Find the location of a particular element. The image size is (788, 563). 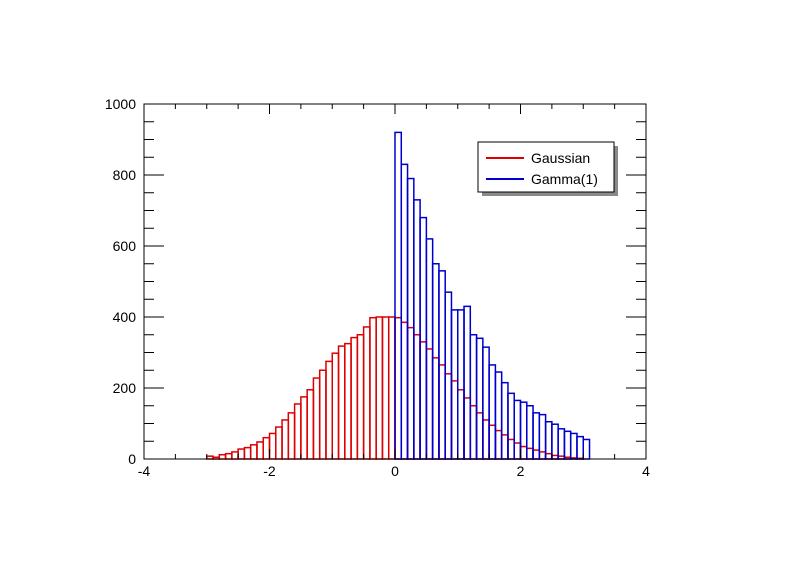

x-tick-label: -2 is located at coordinates (269, 471).